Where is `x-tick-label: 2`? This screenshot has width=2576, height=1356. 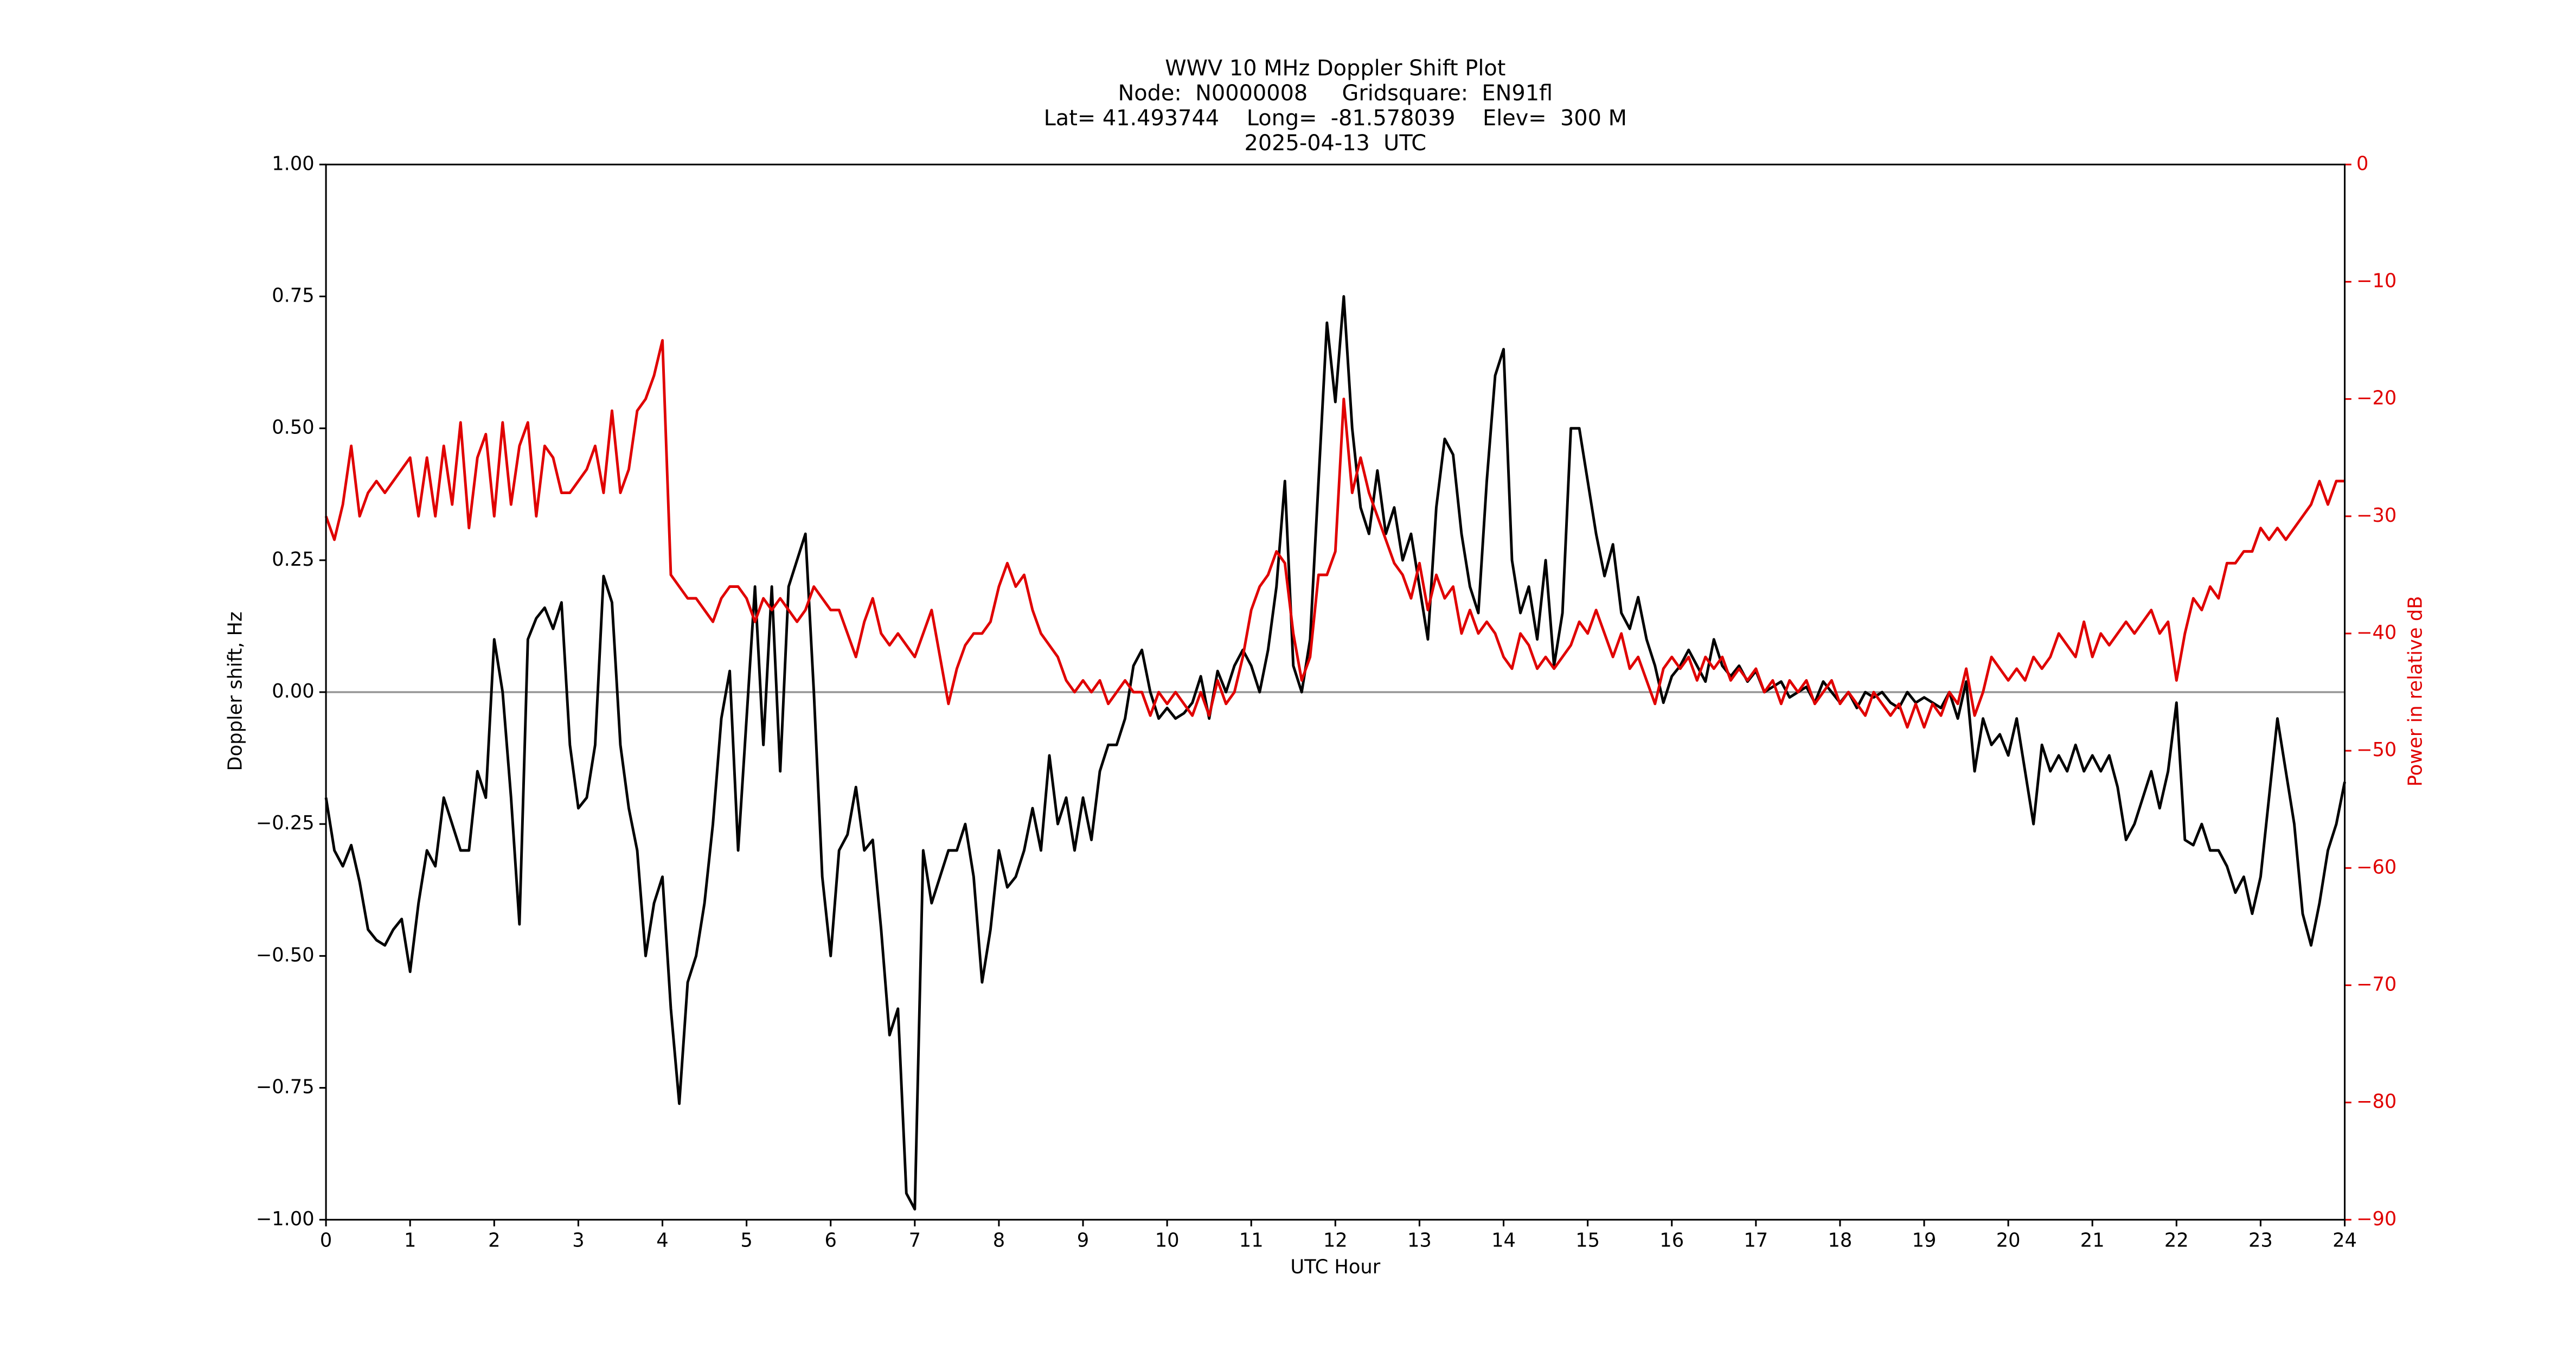
x-tick-label: 2 is located at coordinates (494, 1241).